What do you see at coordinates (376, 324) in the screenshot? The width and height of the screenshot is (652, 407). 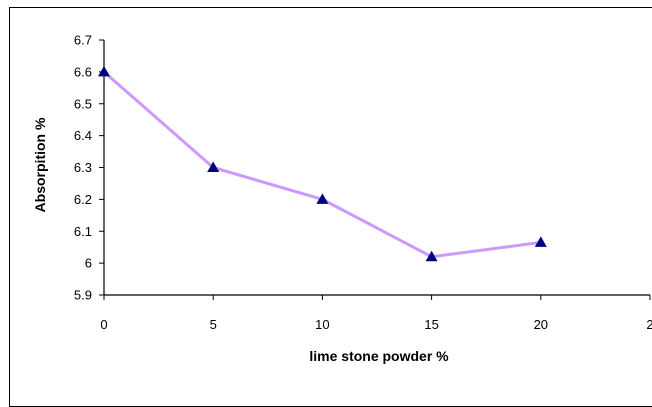 I see `x-tick-labels: 0 5 10 15 20 2` at bounding box center [376, 324].